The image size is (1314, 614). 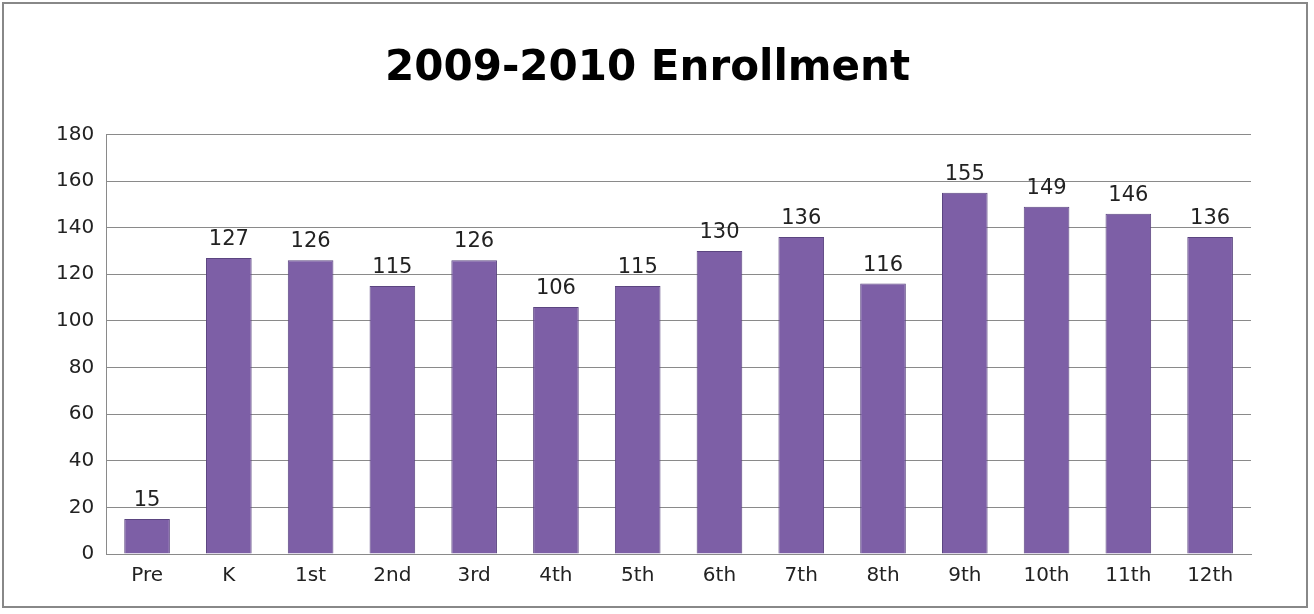 I want to click on y-tick-label: 160, so click(x=75, y=179).